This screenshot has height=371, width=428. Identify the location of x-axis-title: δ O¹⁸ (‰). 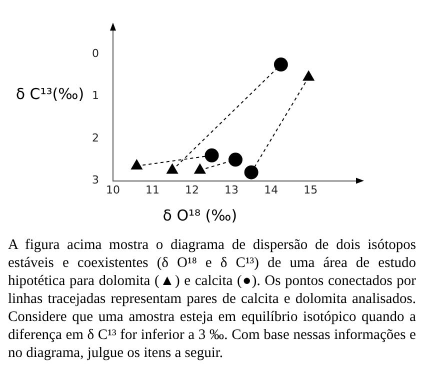
(200, 215).